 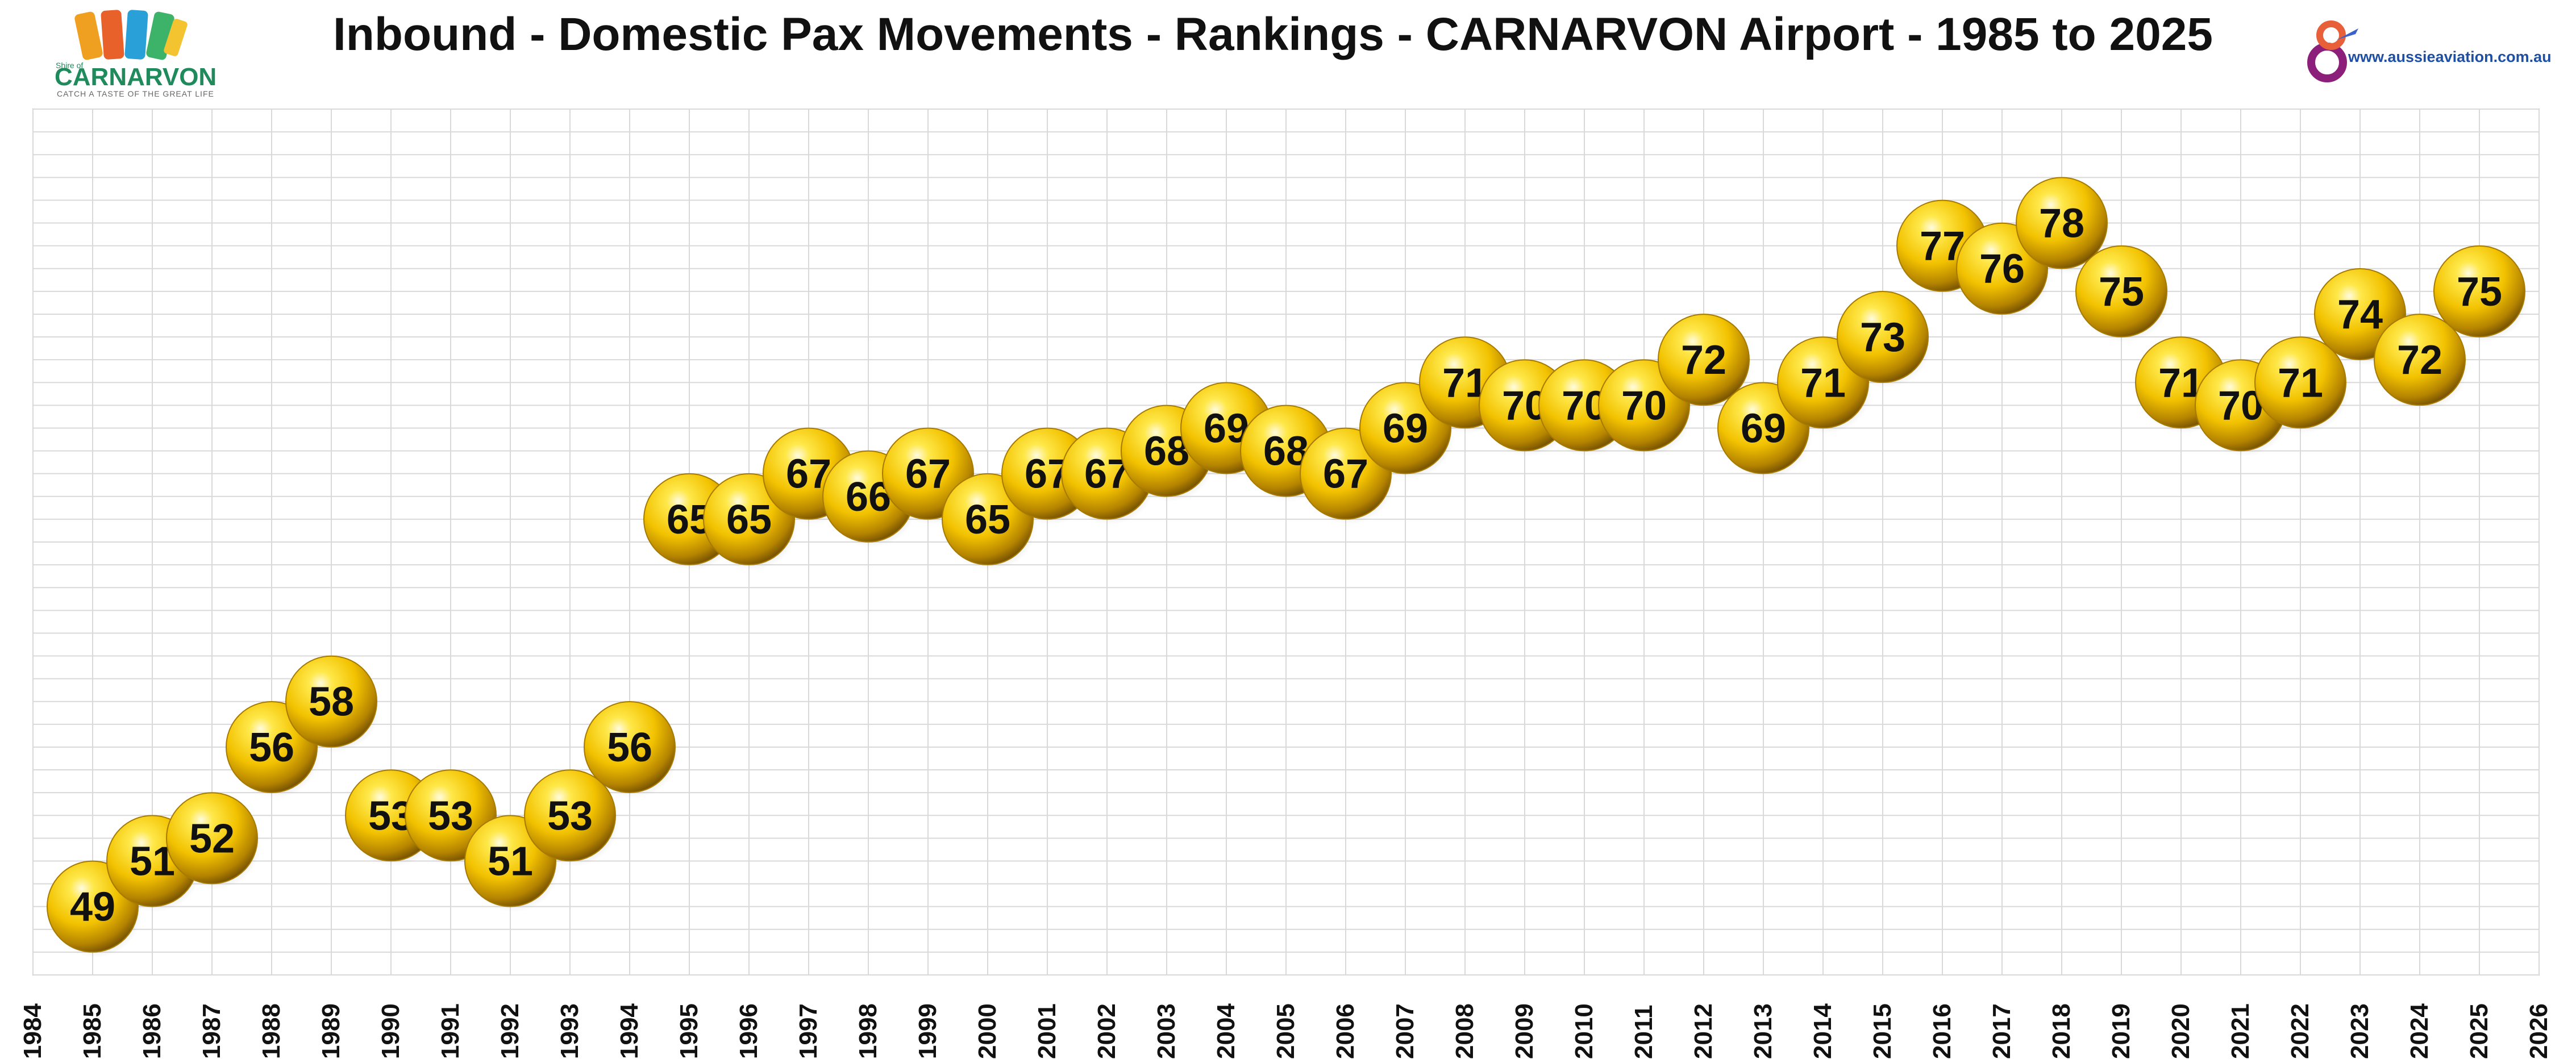 I want to click on x-tick-label: 1986, so click(x=152, y=1031).